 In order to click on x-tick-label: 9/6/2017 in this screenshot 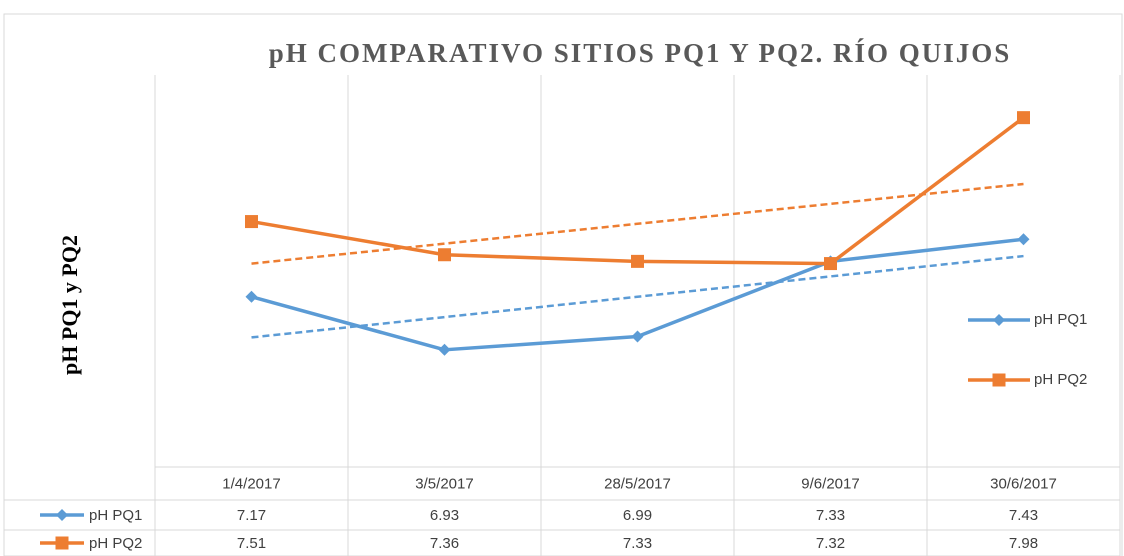, I will do `click(830, 483)`.